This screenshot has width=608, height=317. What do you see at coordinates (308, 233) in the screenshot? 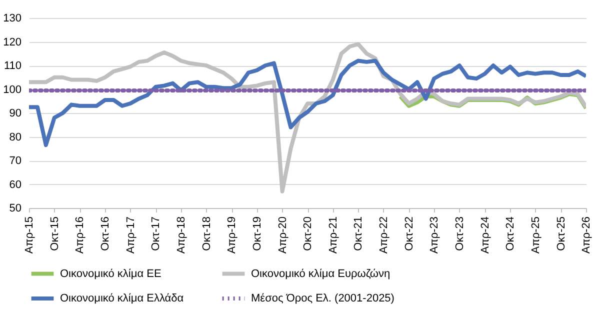
I see `x-tick-label: Οκτ-20` at bounding box center [308, 233].